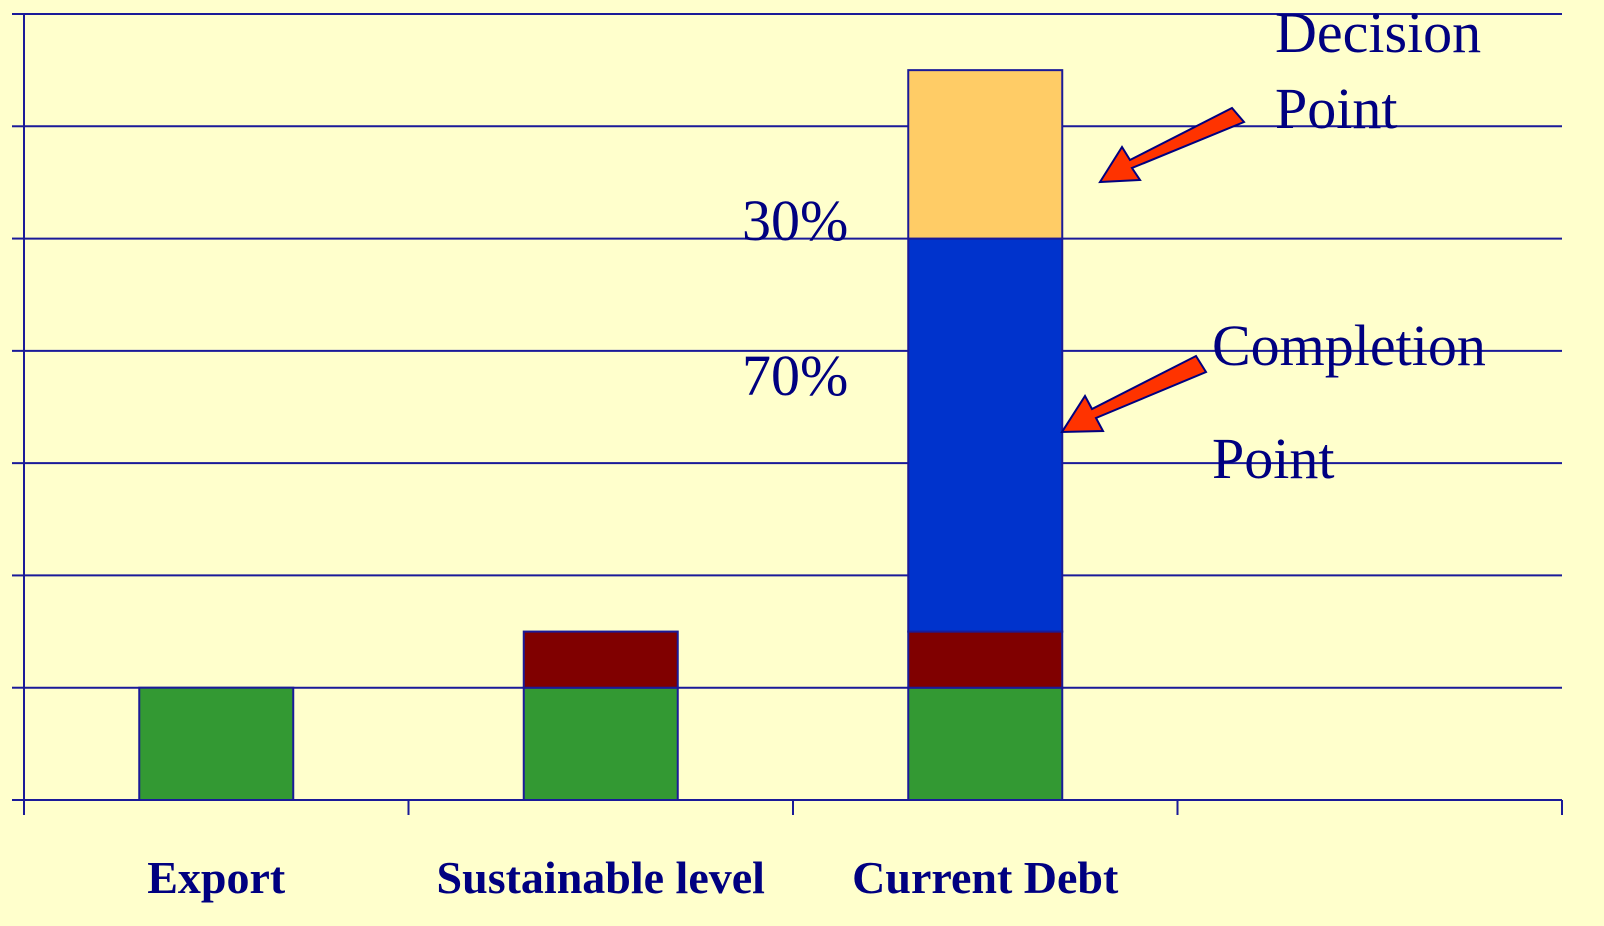 The height and width of the screenshot is (926, 1604). I want to click on annotation: Decision, so click(1378, 32).